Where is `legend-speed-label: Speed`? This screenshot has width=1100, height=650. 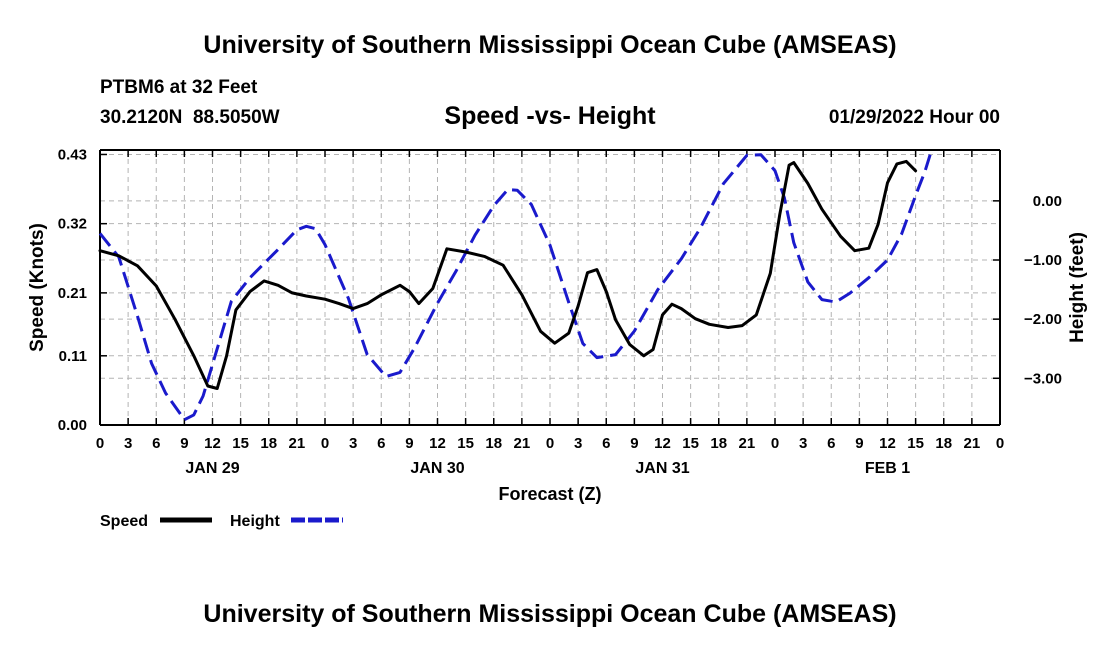
legend-speed-label: Speed is located at coordinates (124, 521).